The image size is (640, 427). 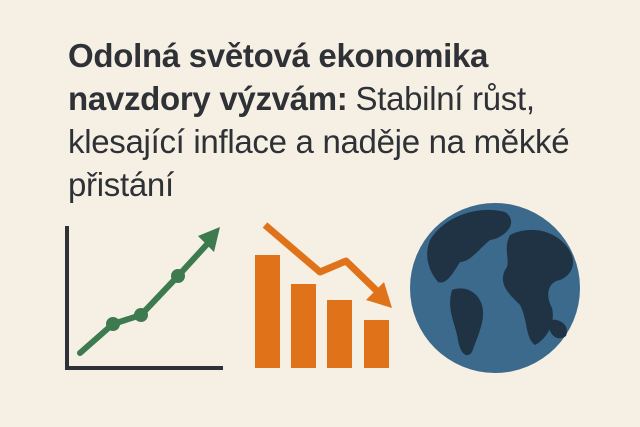 I want to click on globe-icon, so click(x=495, y=288).